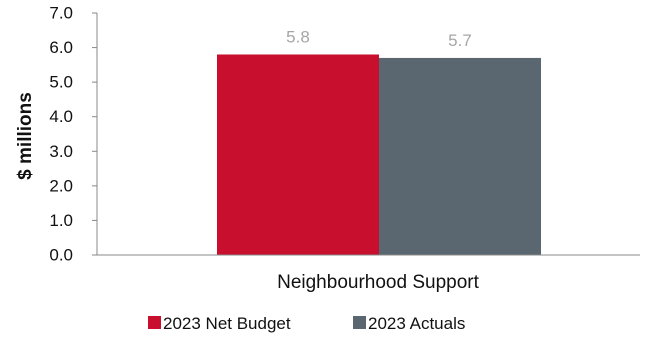 This screenshot has height=339, width=655. What do you see at coordinates (61, 255) in the screenshot?
I see `y-tick-label: 0.0` at bounding box center [61, 255].